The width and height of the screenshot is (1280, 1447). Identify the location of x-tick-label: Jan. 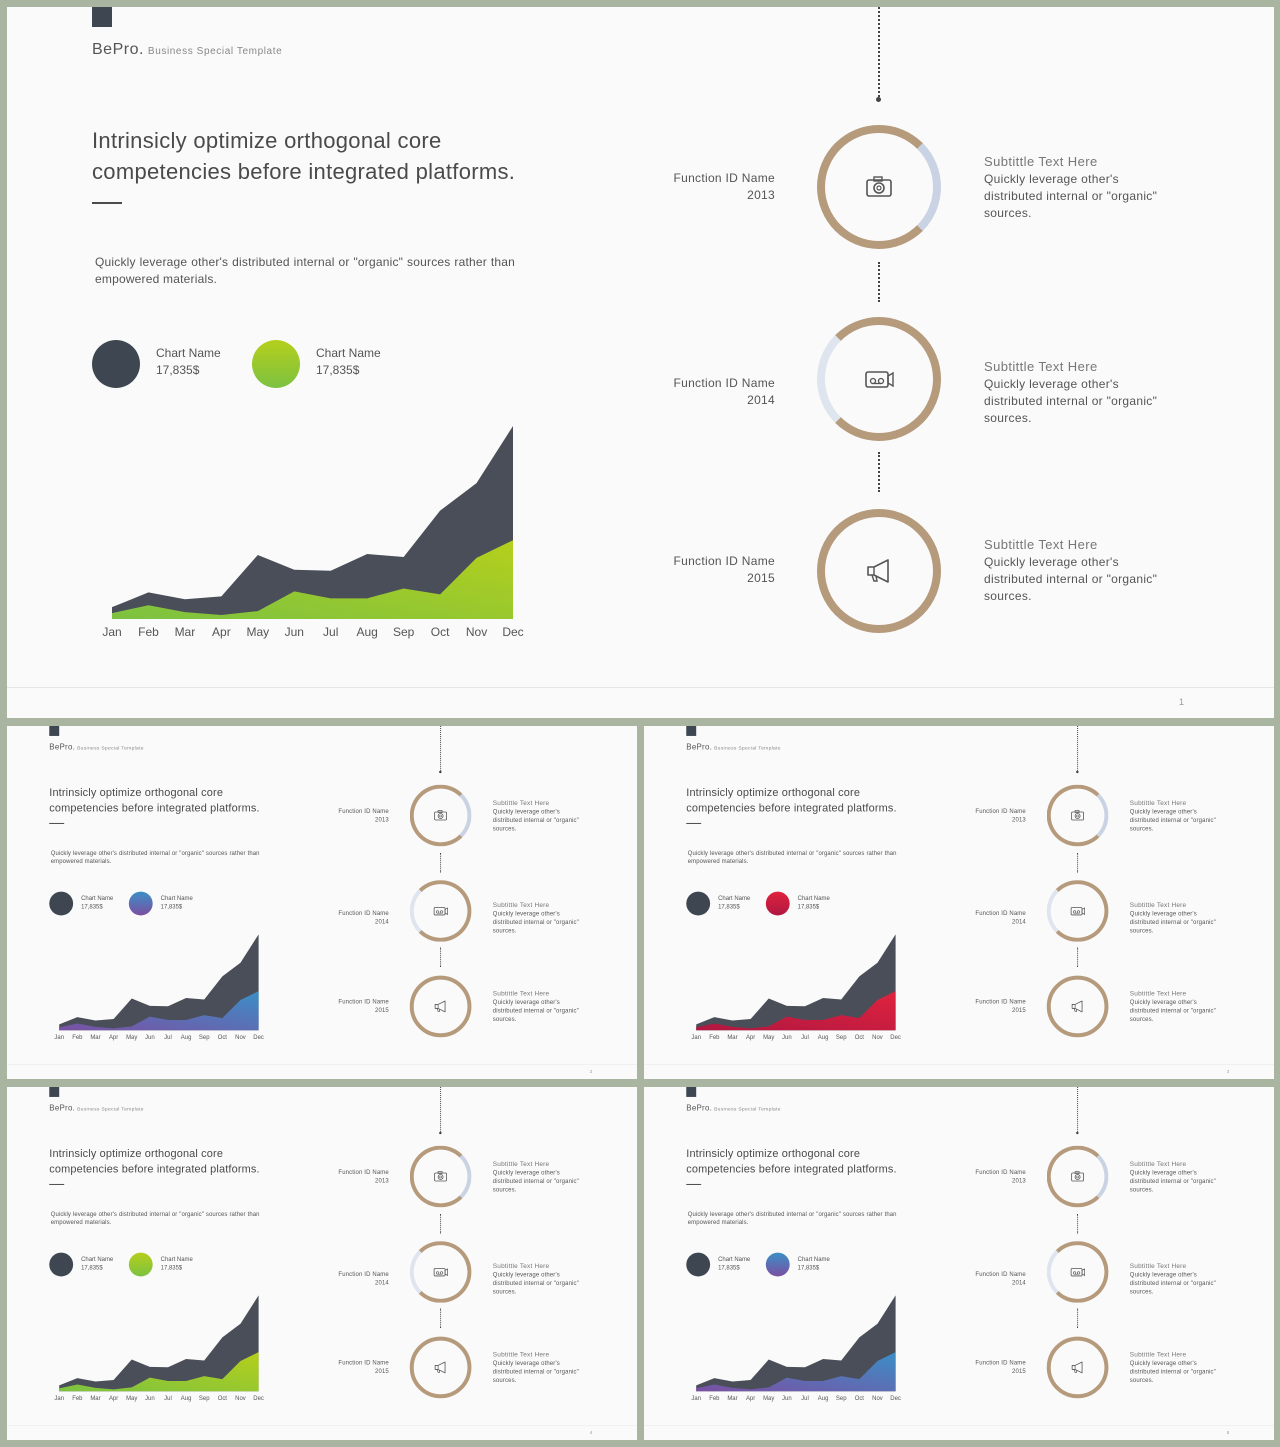
(696, 1399).